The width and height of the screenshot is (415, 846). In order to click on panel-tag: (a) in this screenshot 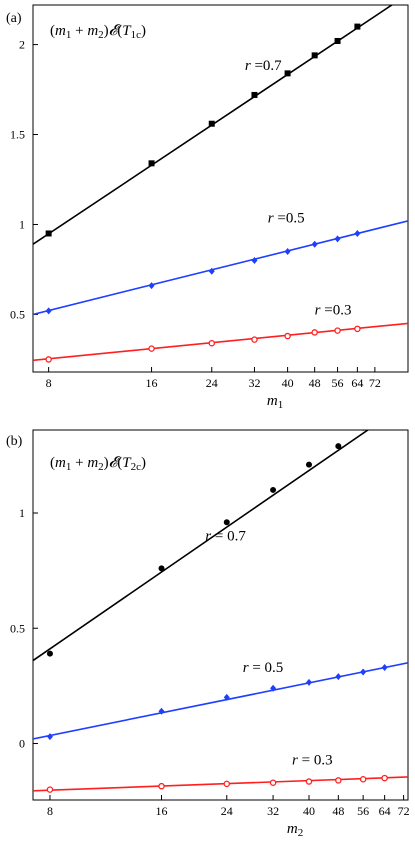, I will do `click(14, 18)`.